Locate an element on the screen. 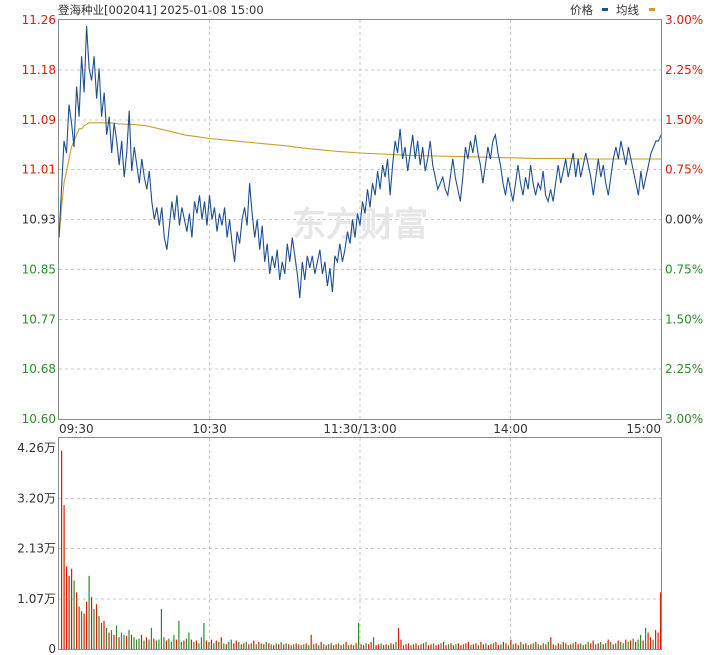 The image size is (720, 655). time-tick-label: 15:00 is located at coordinates (643, 429).